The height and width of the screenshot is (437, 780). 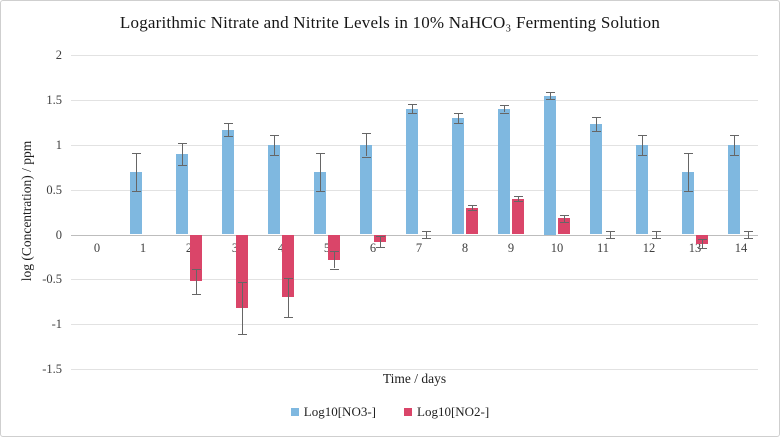 What do you see at coordinates (54, 99) in the screenshot?
I see `y-tick-label: 1.5` at bounding box center [54, 99].